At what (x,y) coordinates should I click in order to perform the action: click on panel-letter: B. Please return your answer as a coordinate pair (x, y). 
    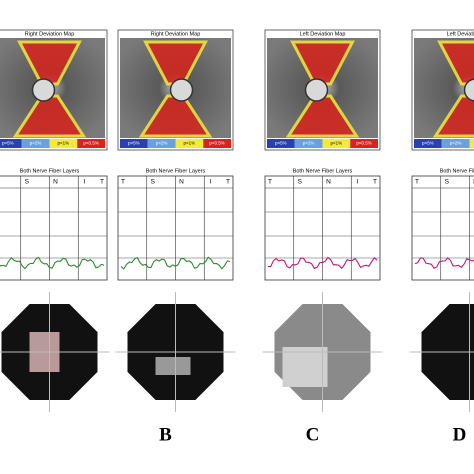
    Looking at the image, I should click on (165, 434).